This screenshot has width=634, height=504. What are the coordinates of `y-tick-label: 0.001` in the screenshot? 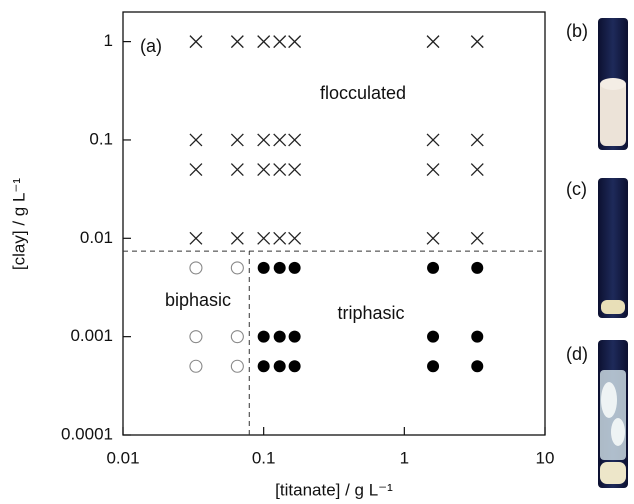 It's located at (91, 335).